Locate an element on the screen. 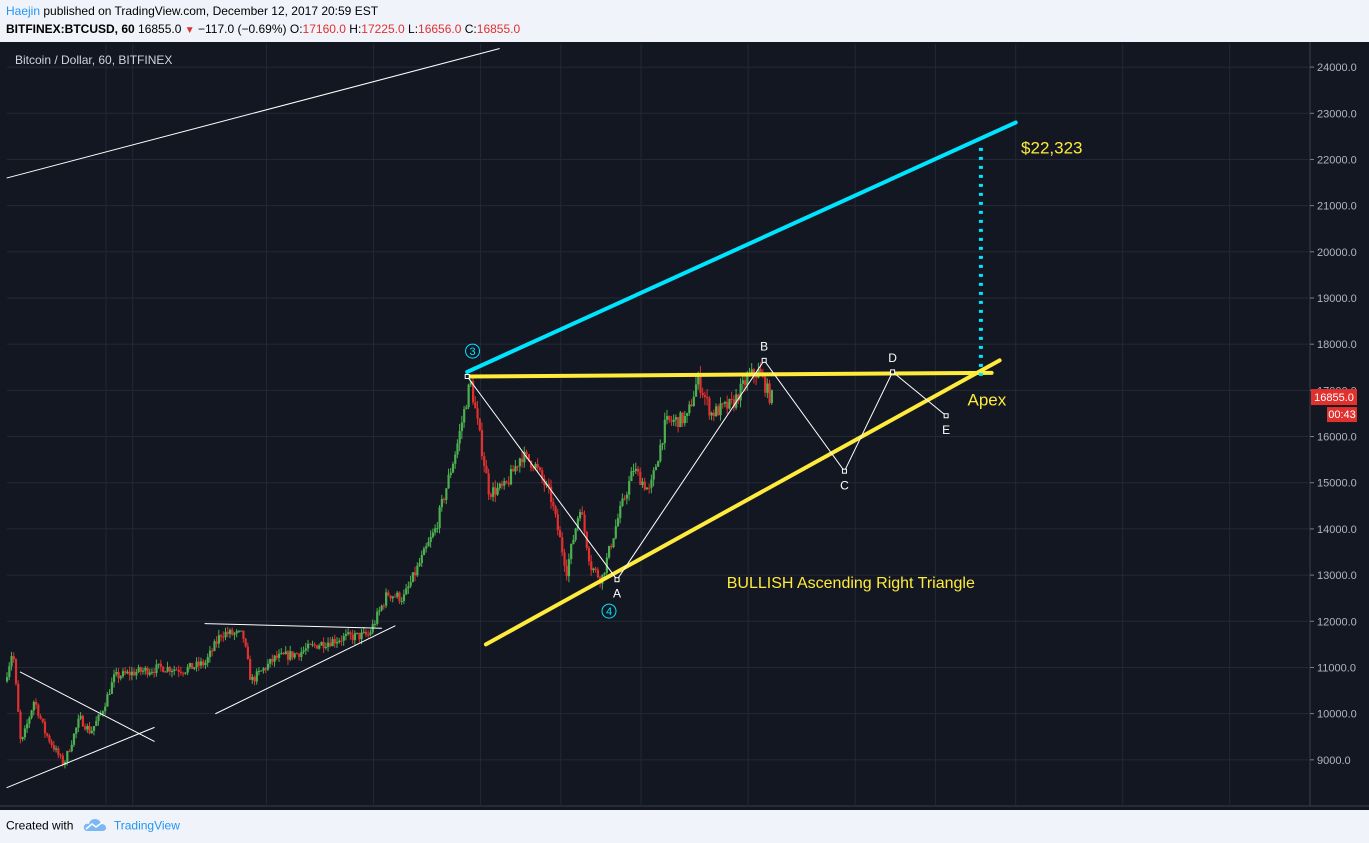 The image size is (1369, 843). author-link: Haejin is located at coordinates (23, 11).